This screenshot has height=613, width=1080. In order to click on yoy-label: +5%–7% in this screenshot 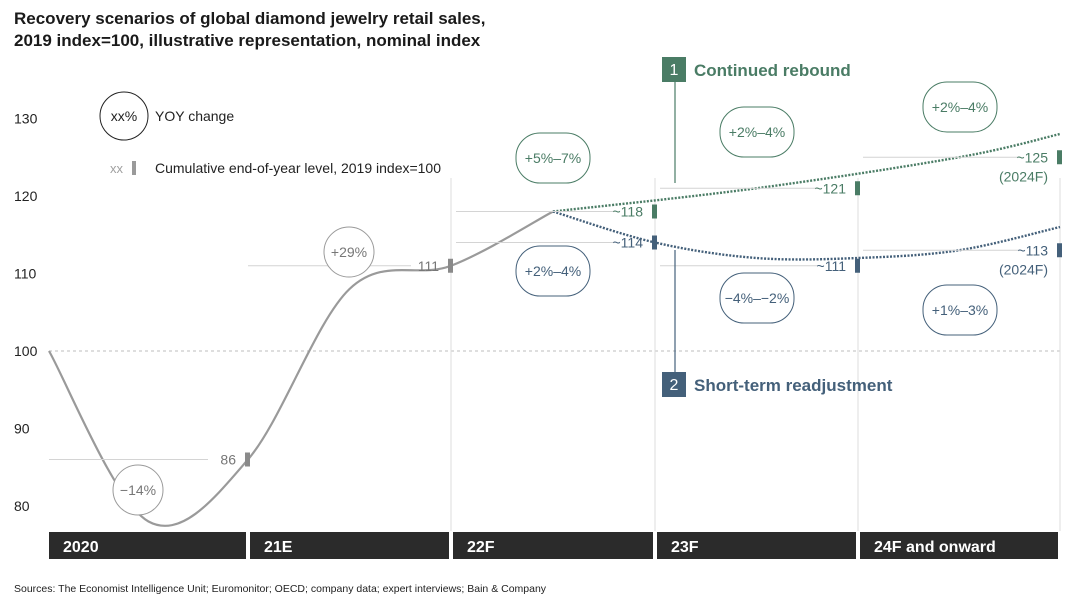, I will do `click(553, 158)`.